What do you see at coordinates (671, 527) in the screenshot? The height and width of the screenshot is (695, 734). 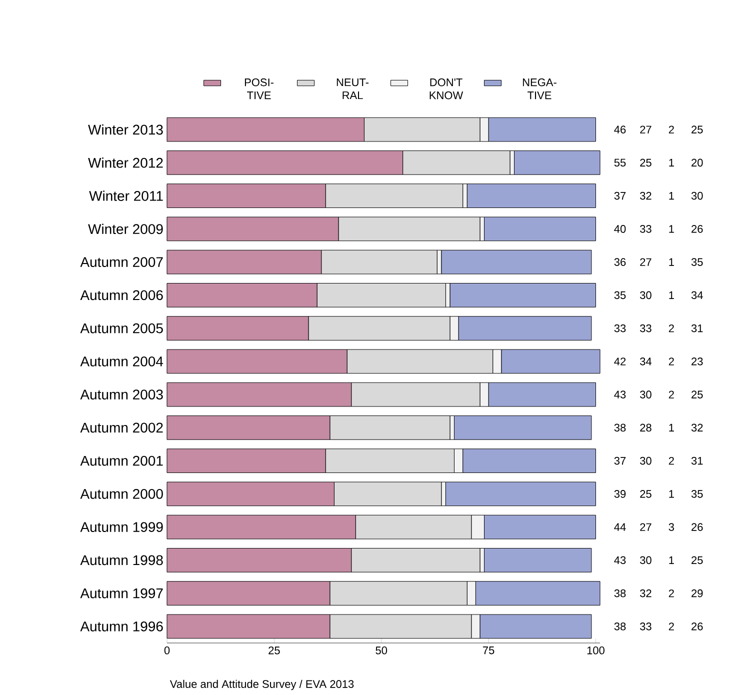 I see `data-label: 3` at bounding box center [671, 527].